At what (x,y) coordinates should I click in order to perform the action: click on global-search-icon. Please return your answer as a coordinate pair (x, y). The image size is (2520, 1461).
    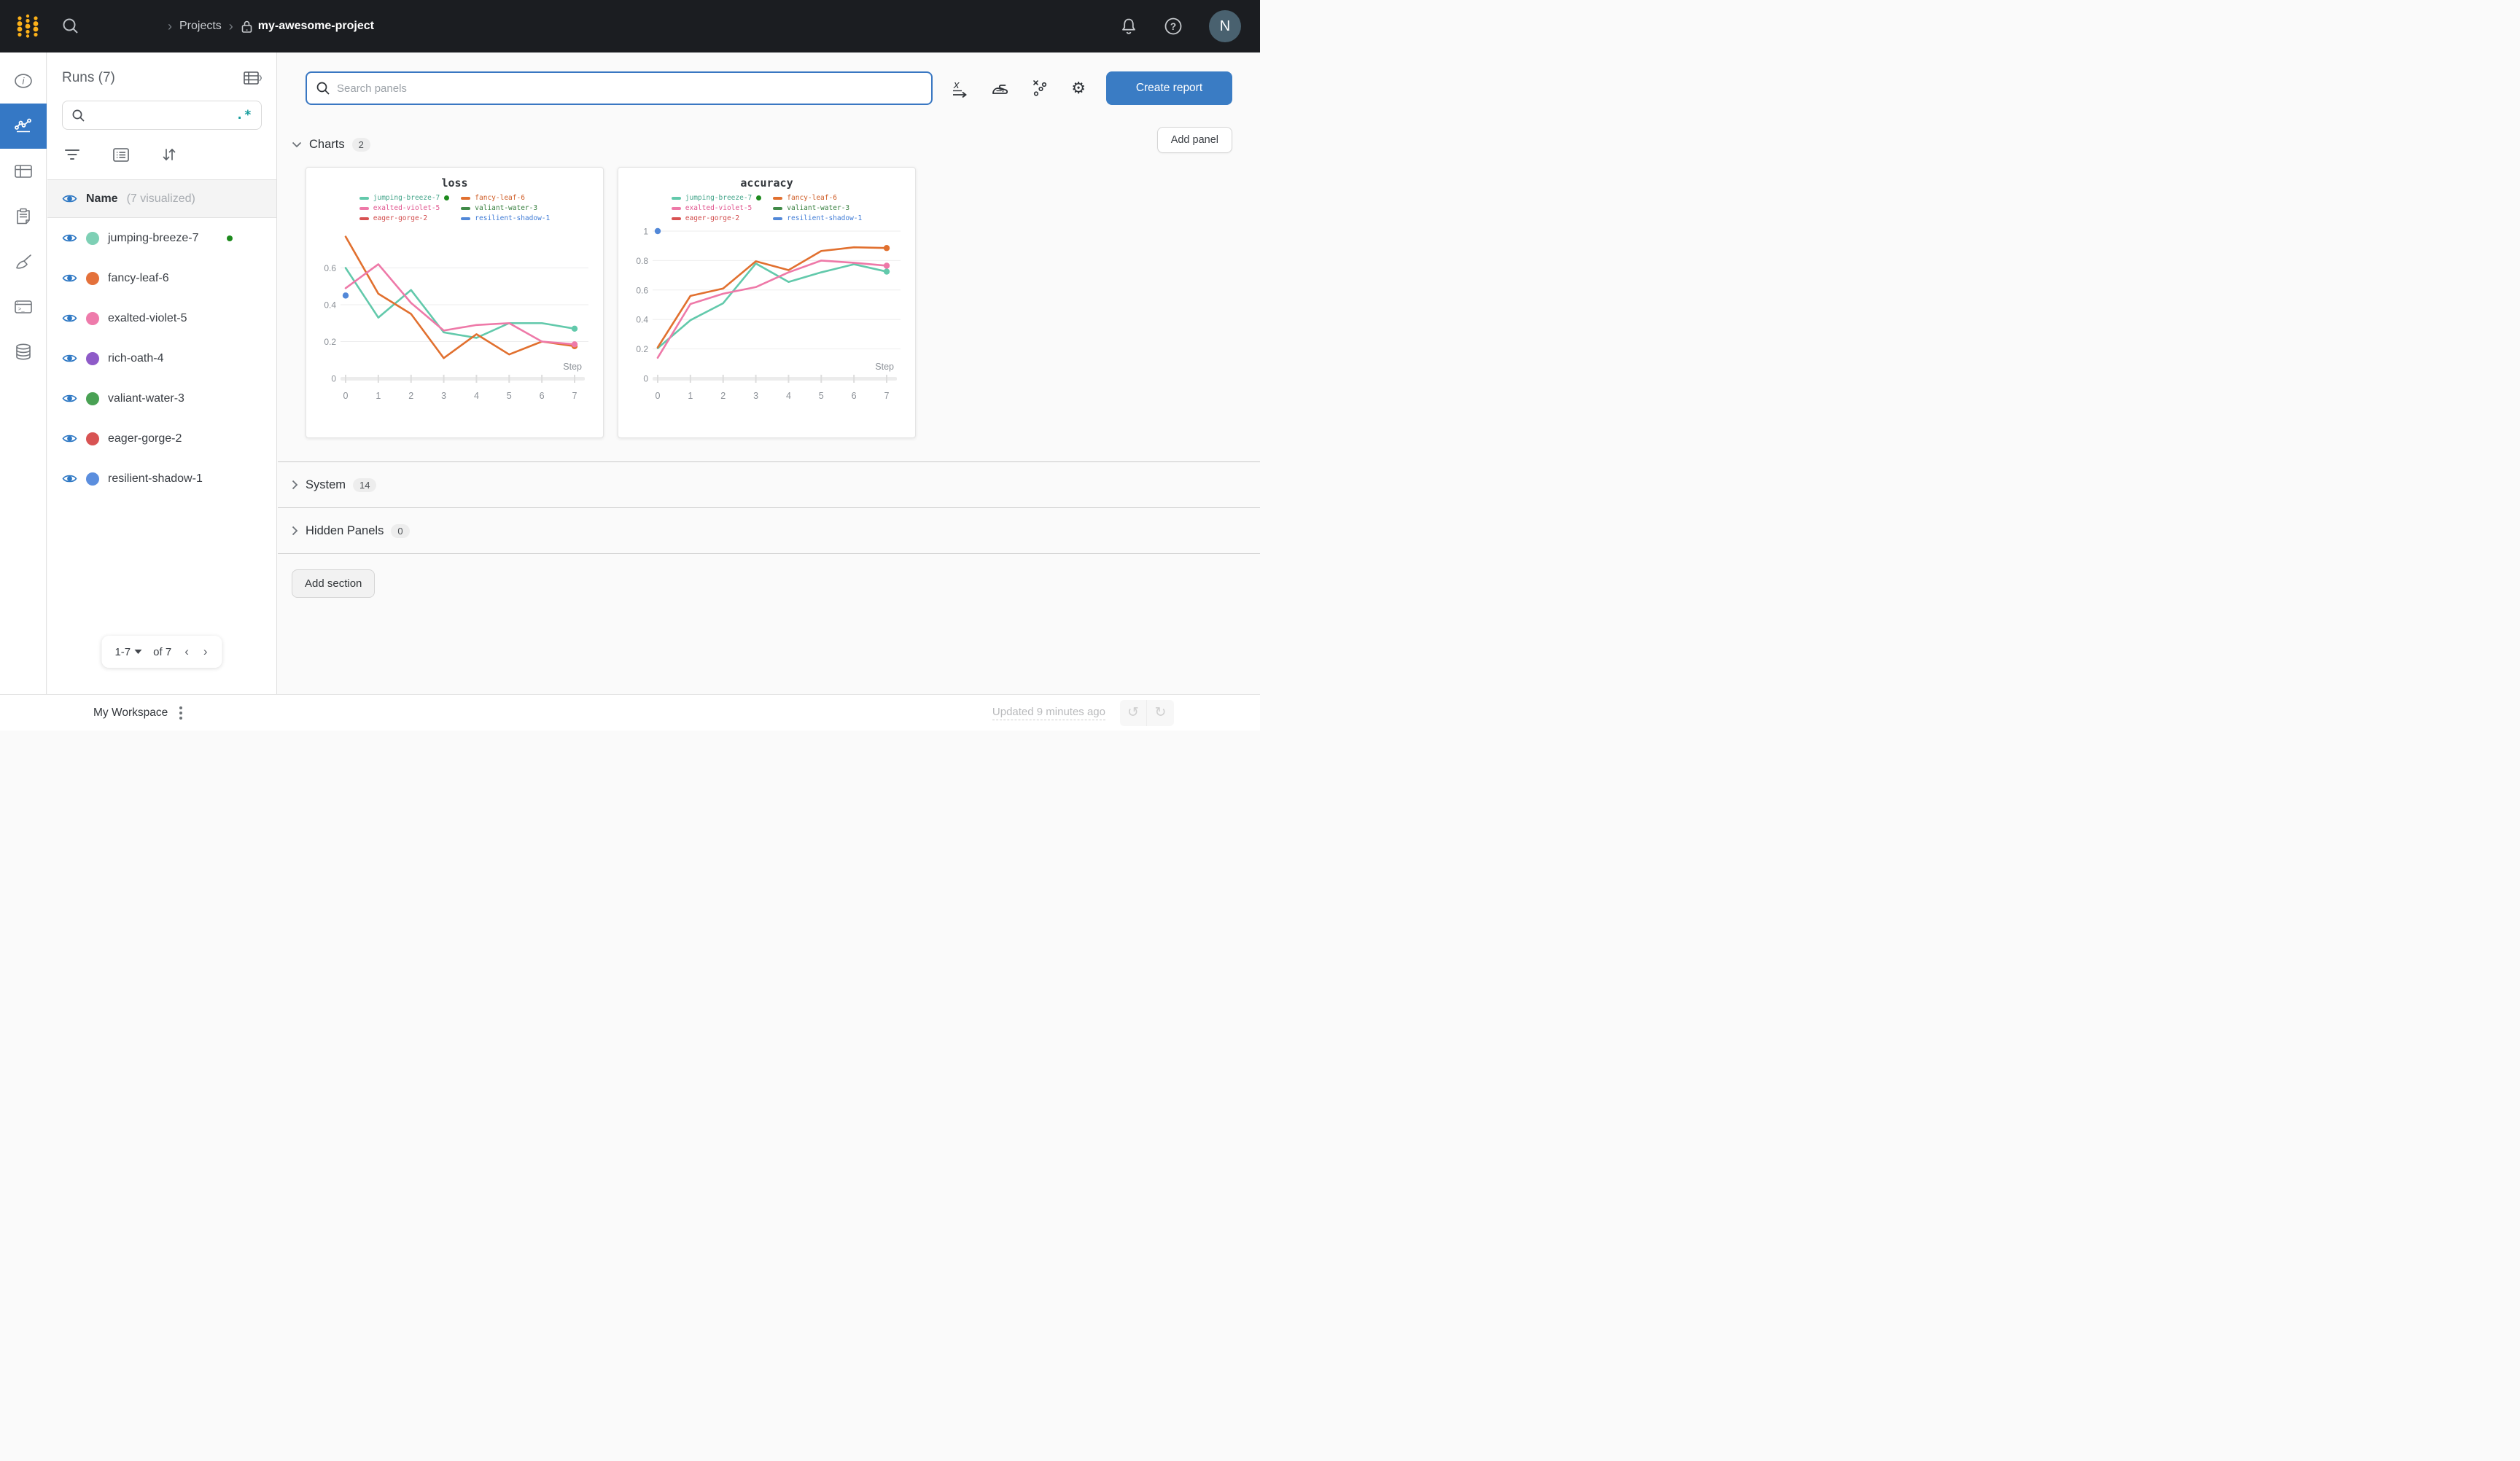
    Looking at the image, I should click on (70, 26).